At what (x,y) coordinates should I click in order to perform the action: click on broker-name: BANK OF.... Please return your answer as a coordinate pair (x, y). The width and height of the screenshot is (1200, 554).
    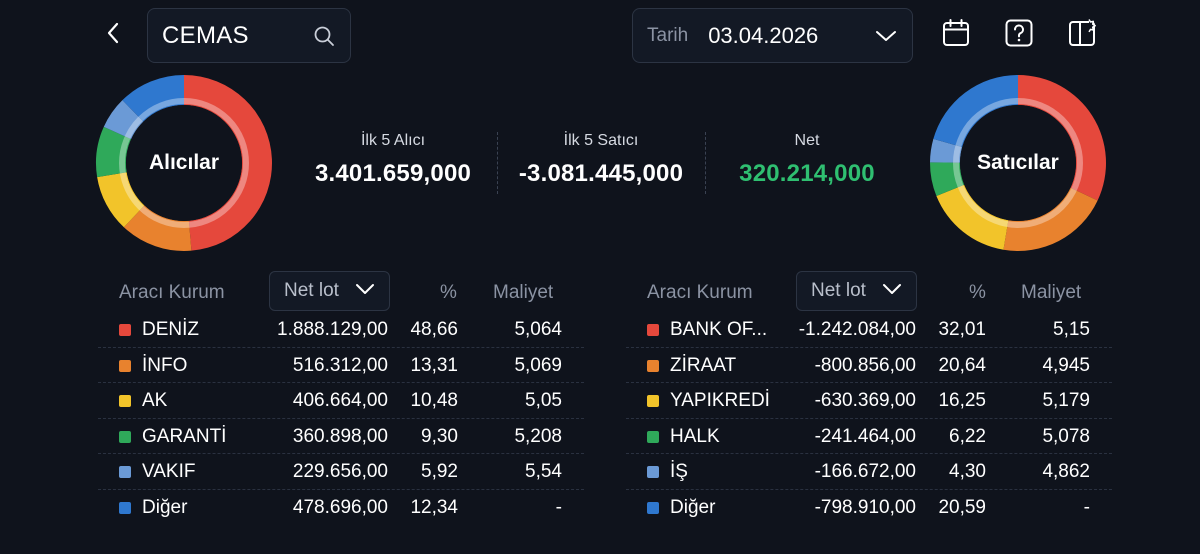
    Looking at the image, I should click on (719, 329).